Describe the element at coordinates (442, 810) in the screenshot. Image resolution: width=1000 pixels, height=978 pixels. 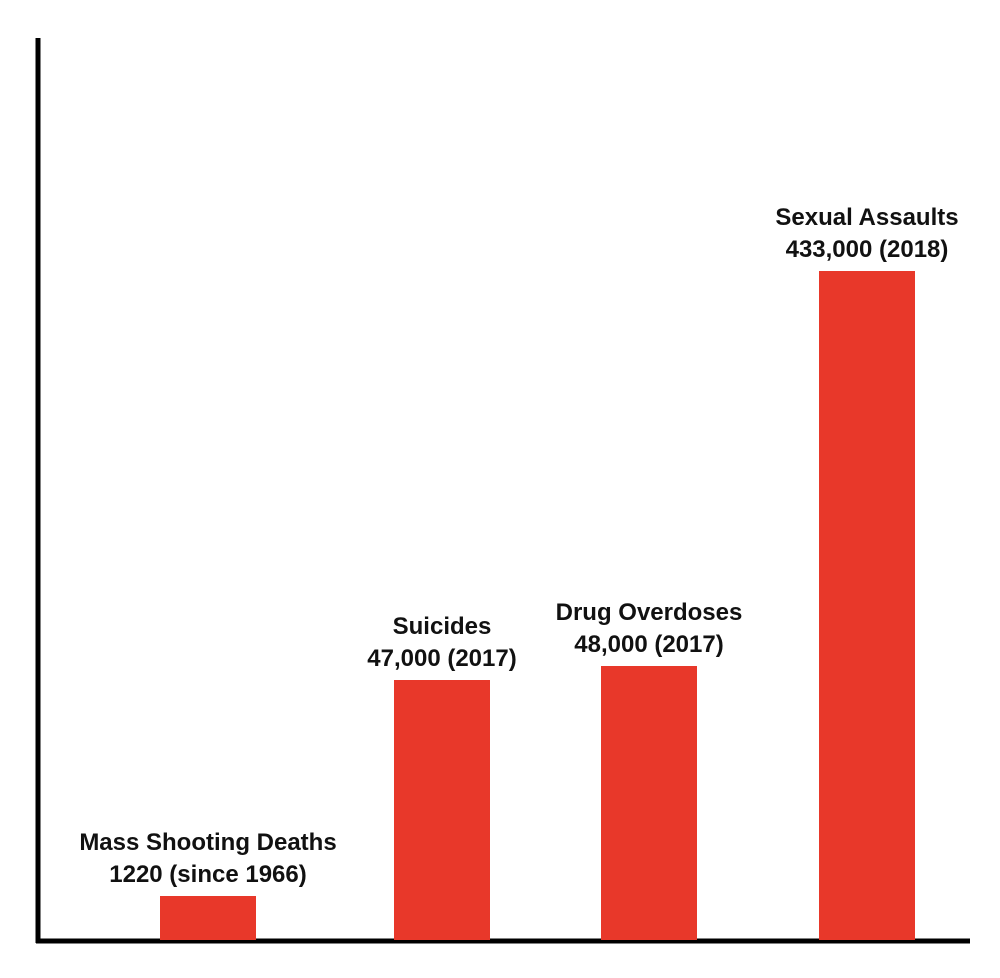
I see `bar-suicides` at that location.